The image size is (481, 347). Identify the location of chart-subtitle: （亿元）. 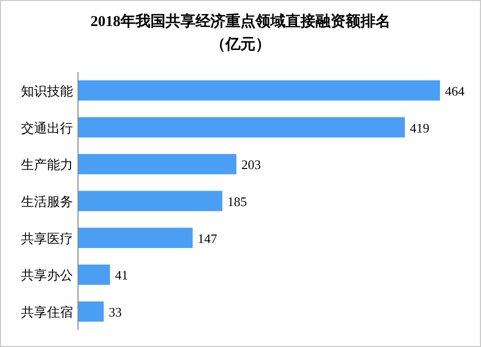
(240, 44).